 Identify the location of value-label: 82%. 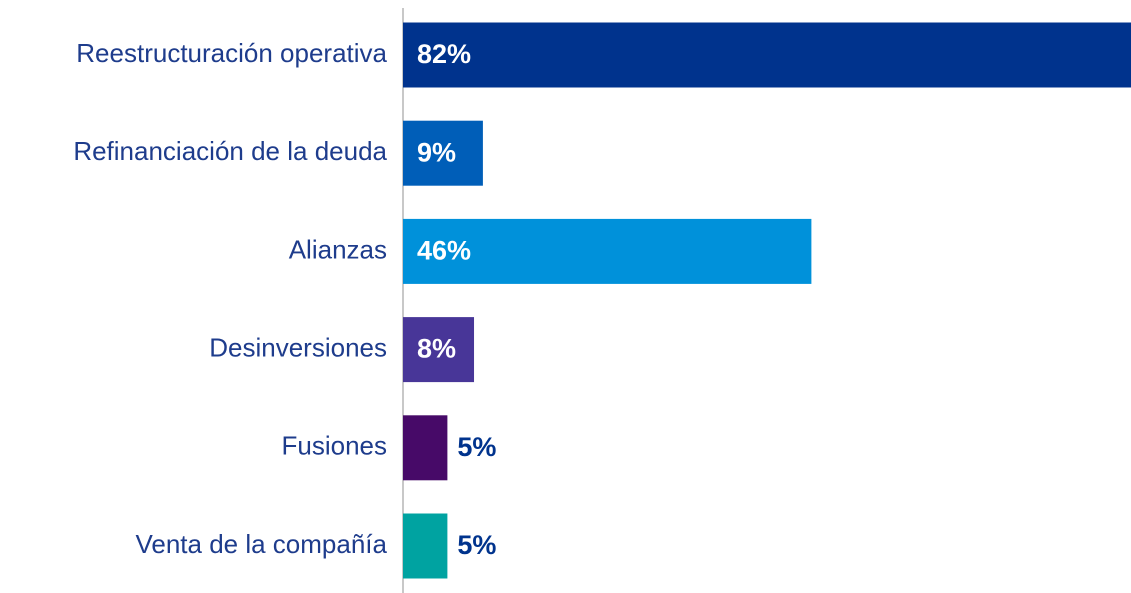
(444, 54).